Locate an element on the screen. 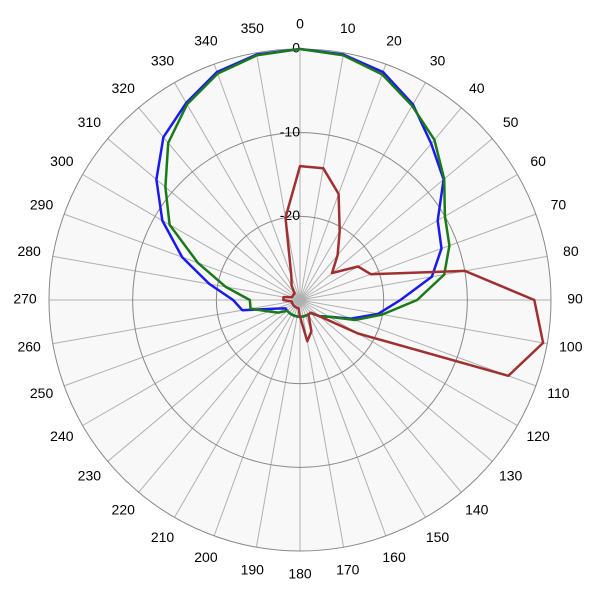 The height and width of the screenshot is (600, 600). angle-label: 340 is located at coordinates (206, 40).